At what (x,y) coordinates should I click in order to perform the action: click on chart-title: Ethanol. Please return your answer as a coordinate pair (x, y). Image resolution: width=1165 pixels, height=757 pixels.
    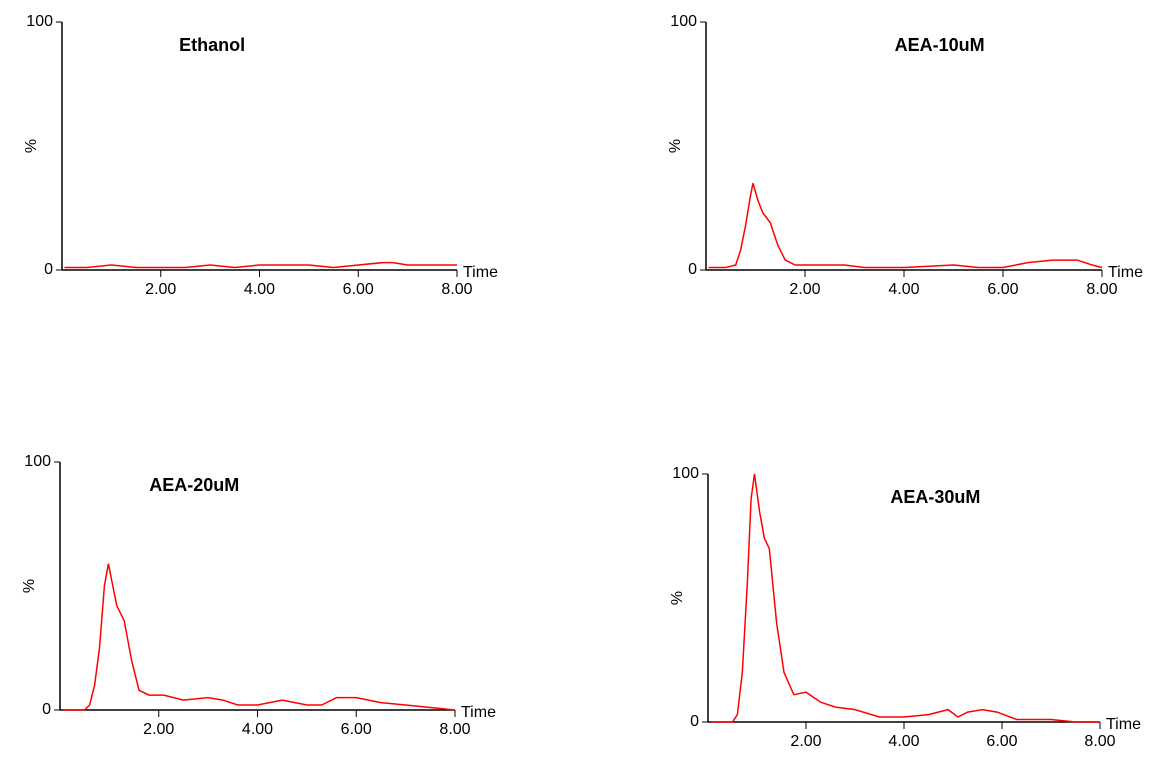
    Looking at the image, I should click on (212, 45).